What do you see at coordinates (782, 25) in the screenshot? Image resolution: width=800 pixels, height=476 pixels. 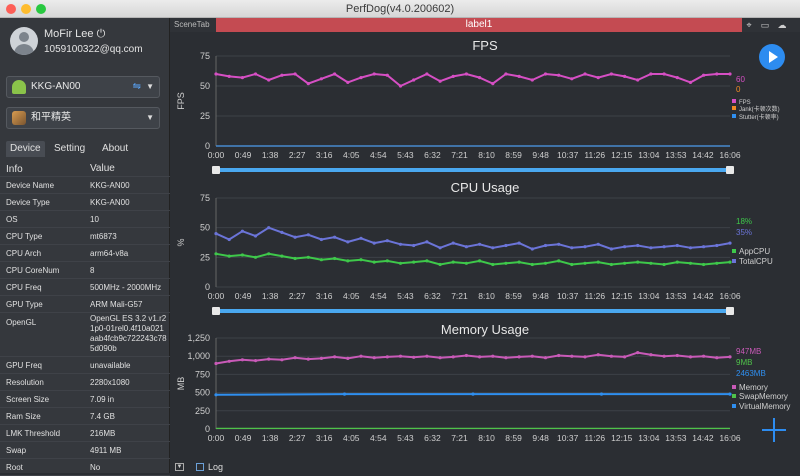 I see `cloud-icon: ☁` at bounding box center [782, 25].